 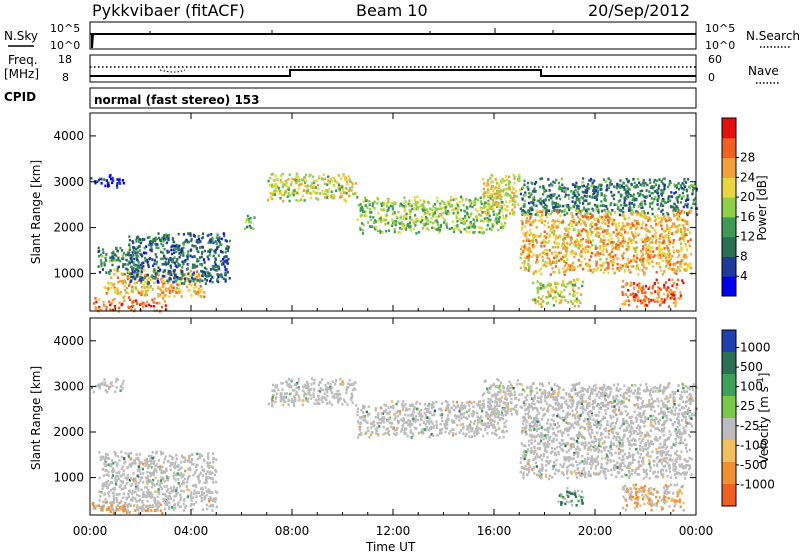 I want to click on y-tick-label: 1000, so click(x=68, y=273).